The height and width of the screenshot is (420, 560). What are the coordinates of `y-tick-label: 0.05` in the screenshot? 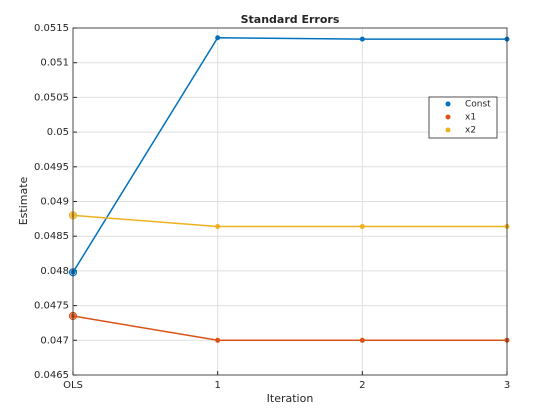 It's located at (58, 132).